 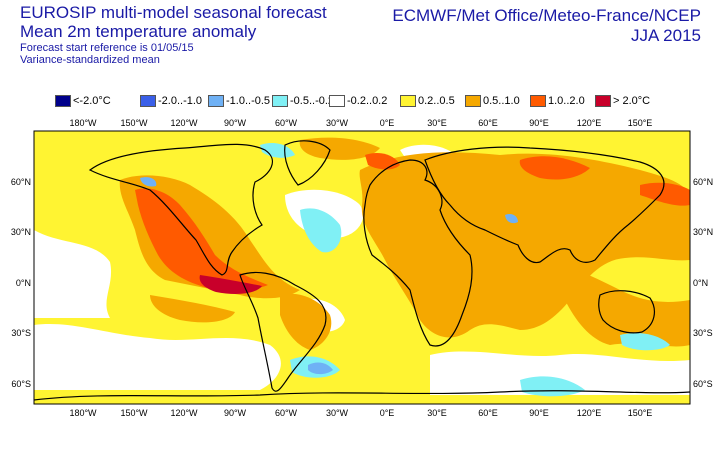 What do you see at coordinates (437, 413) in the screenshot?
I see `lon-label-bottom: 30°E` at bounding box center [437, 413].